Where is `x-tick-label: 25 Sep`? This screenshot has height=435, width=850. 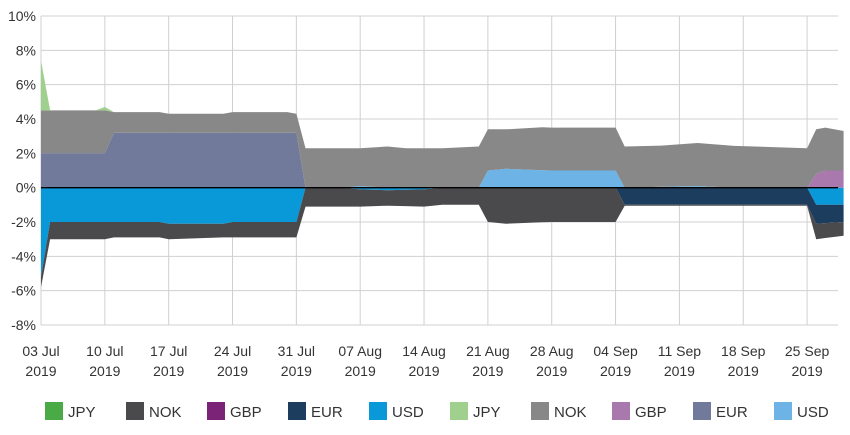 x-tick-label: 25 Sep is located at coordinates (807, 351).